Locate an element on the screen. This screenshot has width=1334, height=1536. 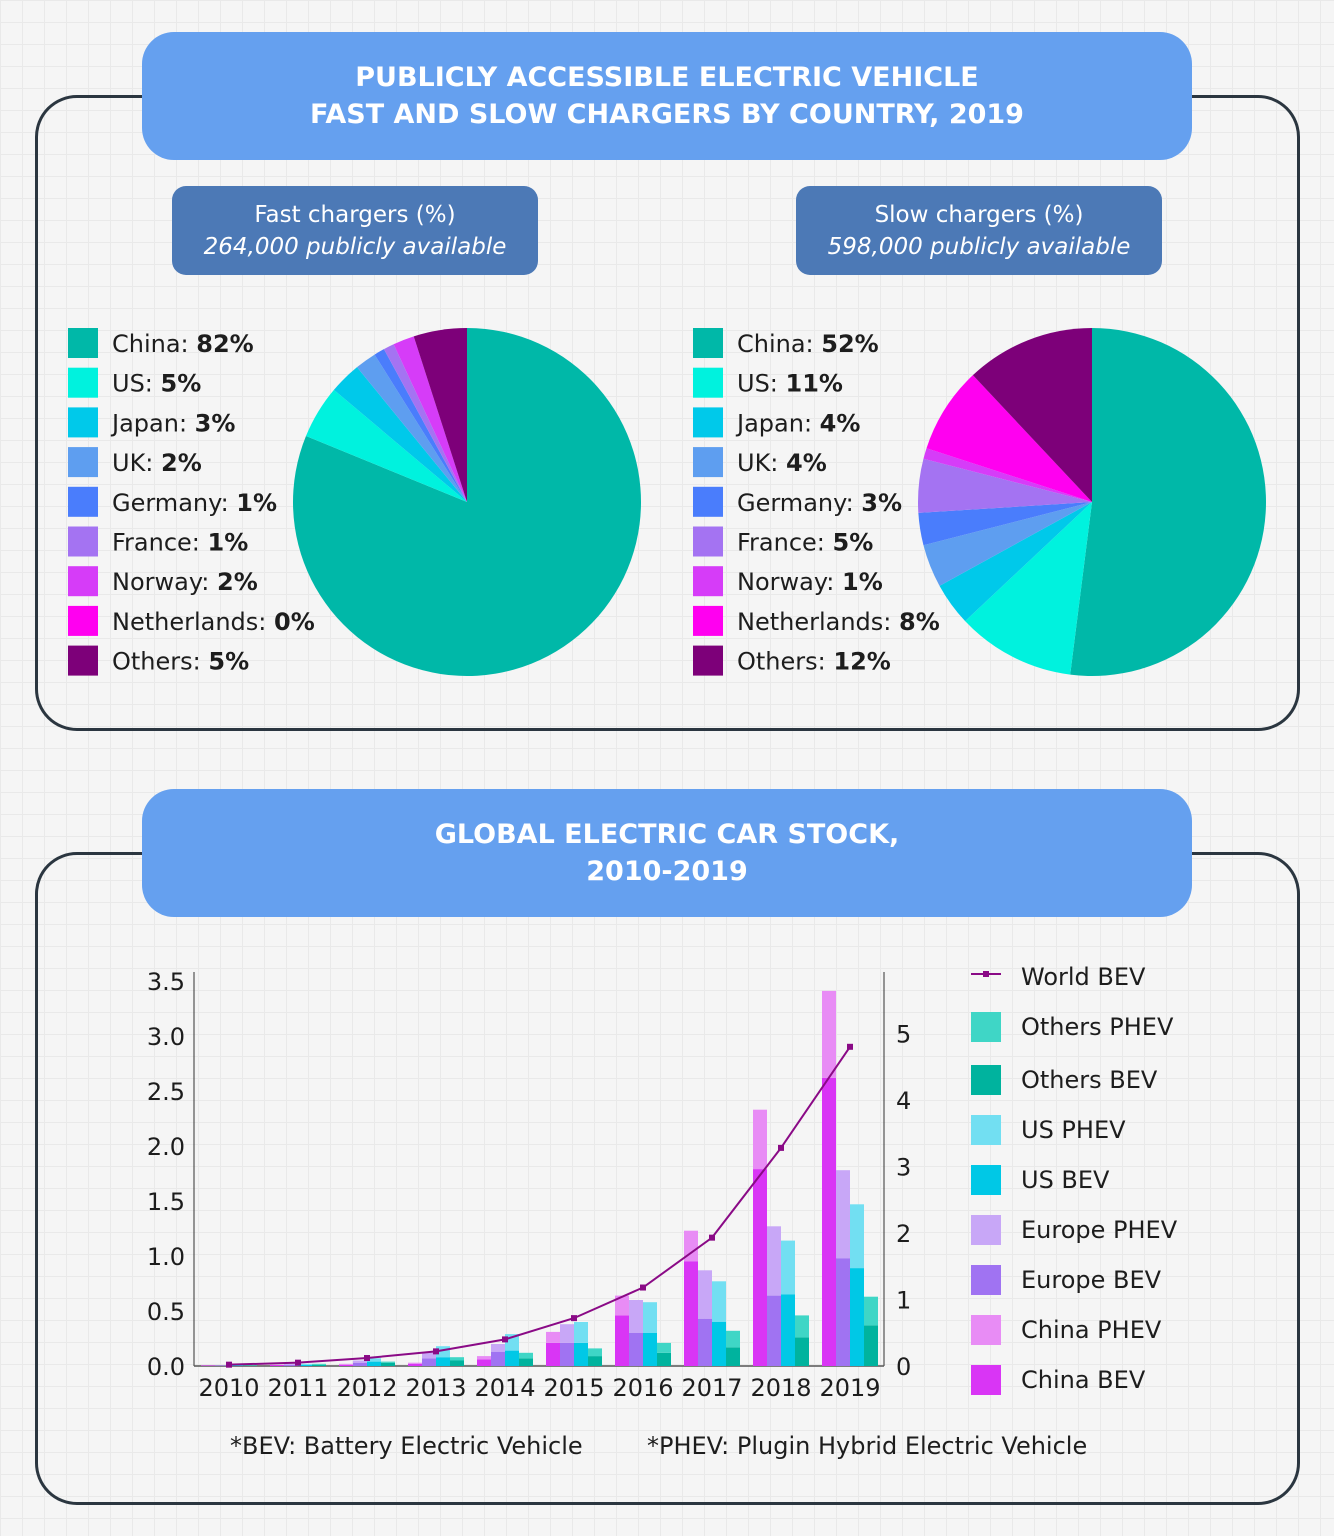
legend-swatch-others-bev is located at coordinates (986, 1080).